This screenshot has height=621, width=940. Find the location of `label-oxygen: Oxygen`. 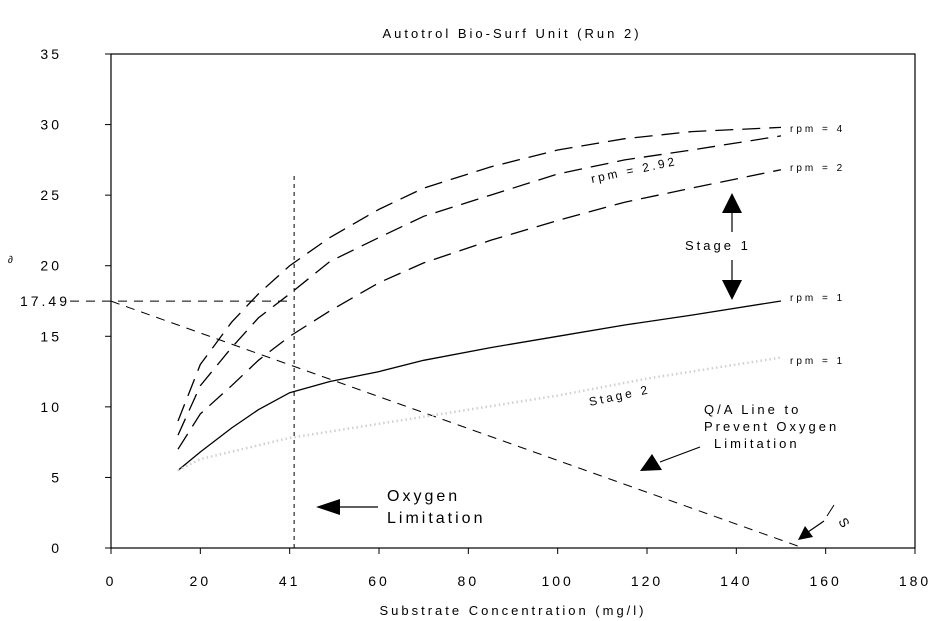

label-oxygen: Oxygen is located at coordinates (423, 496).